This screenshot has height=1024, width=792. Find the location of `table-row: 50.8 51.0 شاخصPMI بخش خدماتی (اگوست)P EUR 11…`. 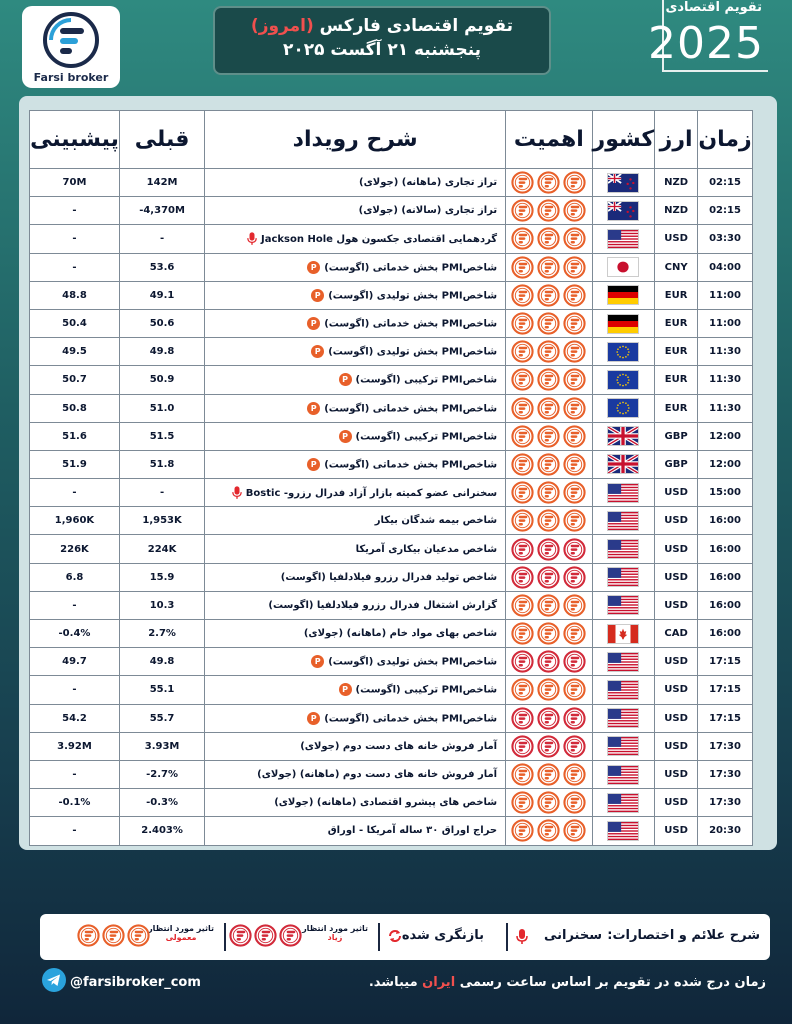

table-row: 50.8 51.0 شاخصPMI بخش خدماتی (اگوست)P EUR 11… is located at coordinates (391, 408).